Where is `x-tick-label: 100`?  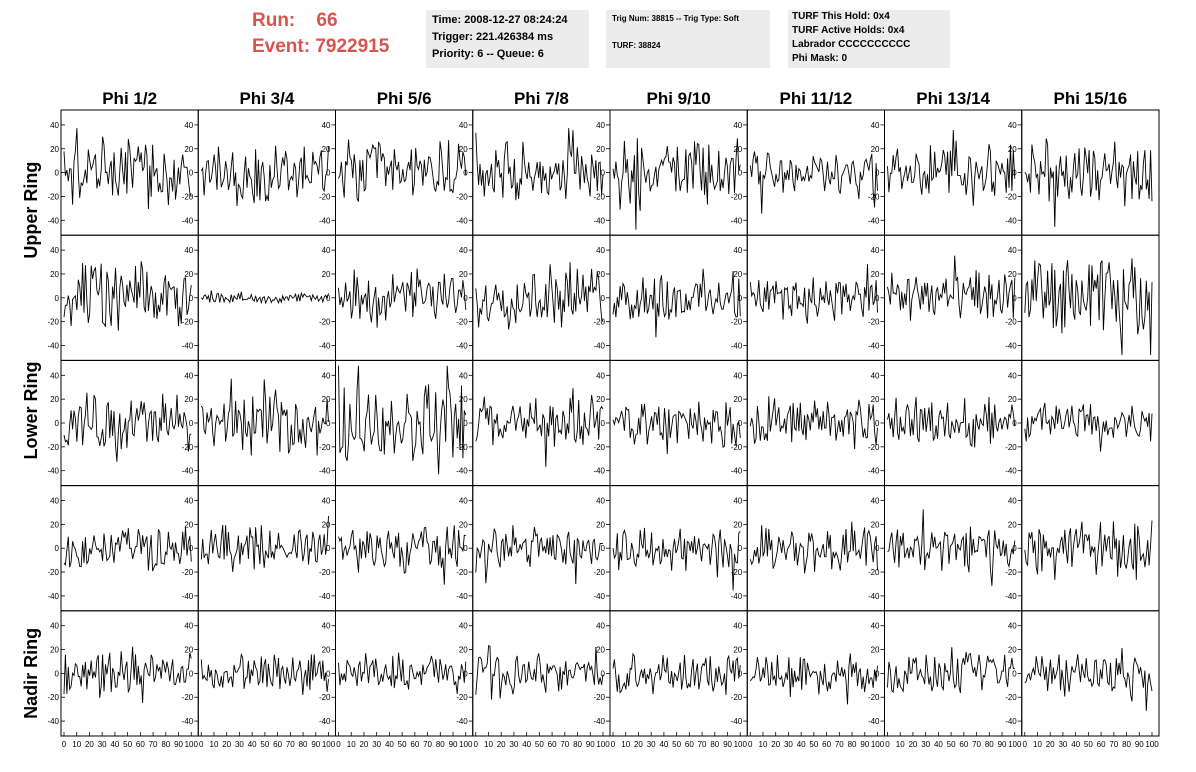
x-tick-label: 100 is located at coordinates (329, 744).